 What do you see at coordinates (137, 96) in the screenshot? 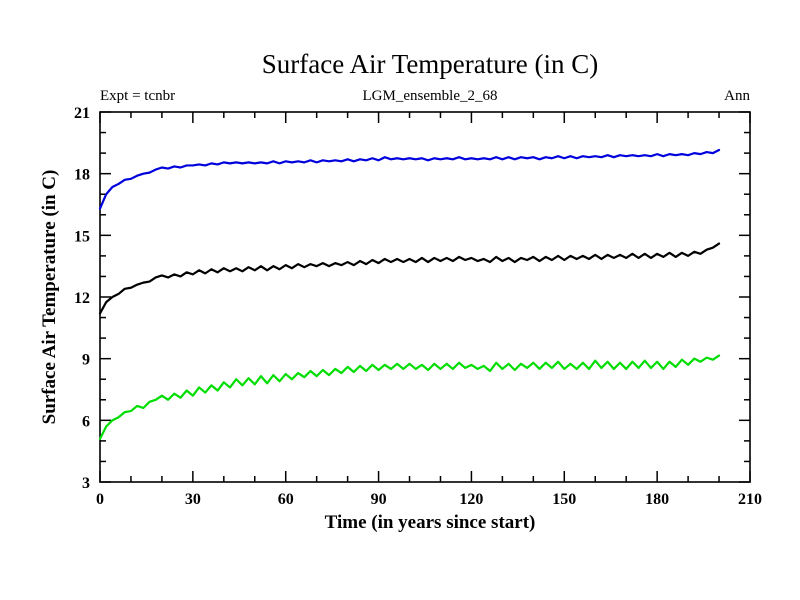
I see `experiment-label: Expt = tcnbr` at bounding box center [137, 96].